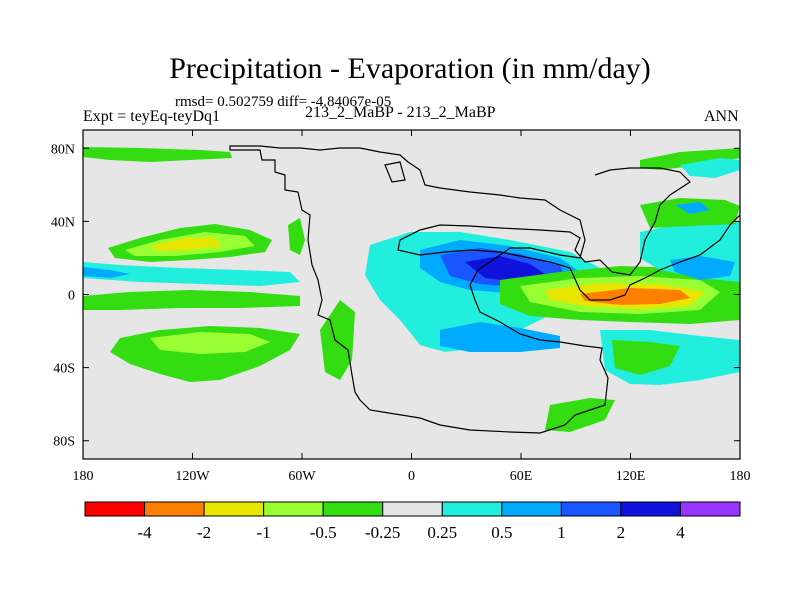 The height and width of the screenshot is (600, 800). I want to click on colorbar-label: 0.25, so click(442, 532).